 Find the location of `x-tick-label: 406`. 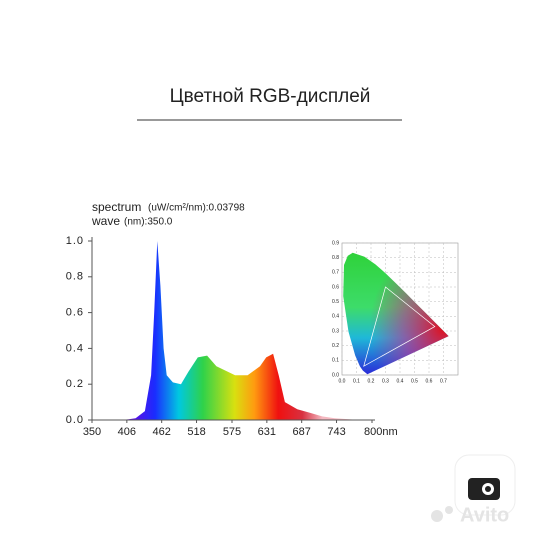

x-tick-label: 406 is located at coordinates (127, 432).